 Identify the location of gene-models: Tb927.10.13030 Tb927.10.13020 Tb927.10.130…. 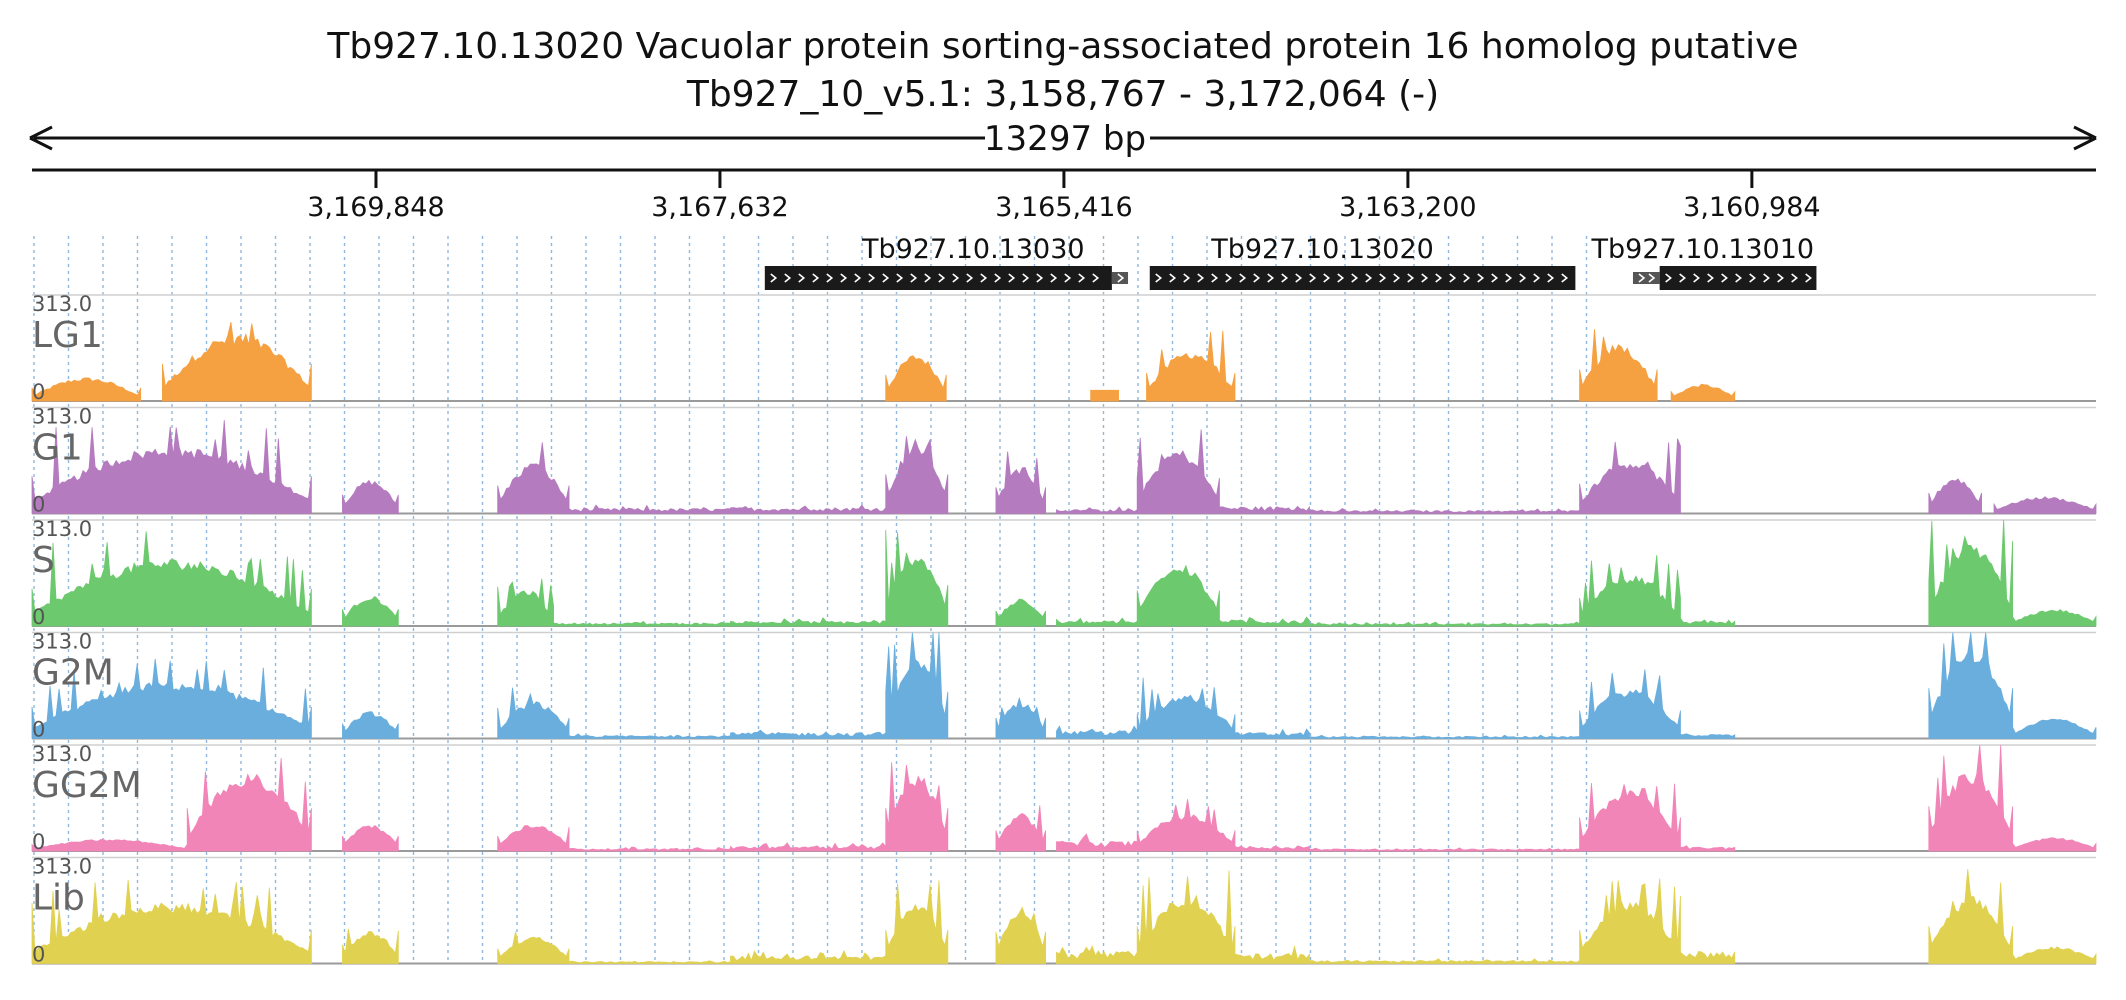
(1290, 262).